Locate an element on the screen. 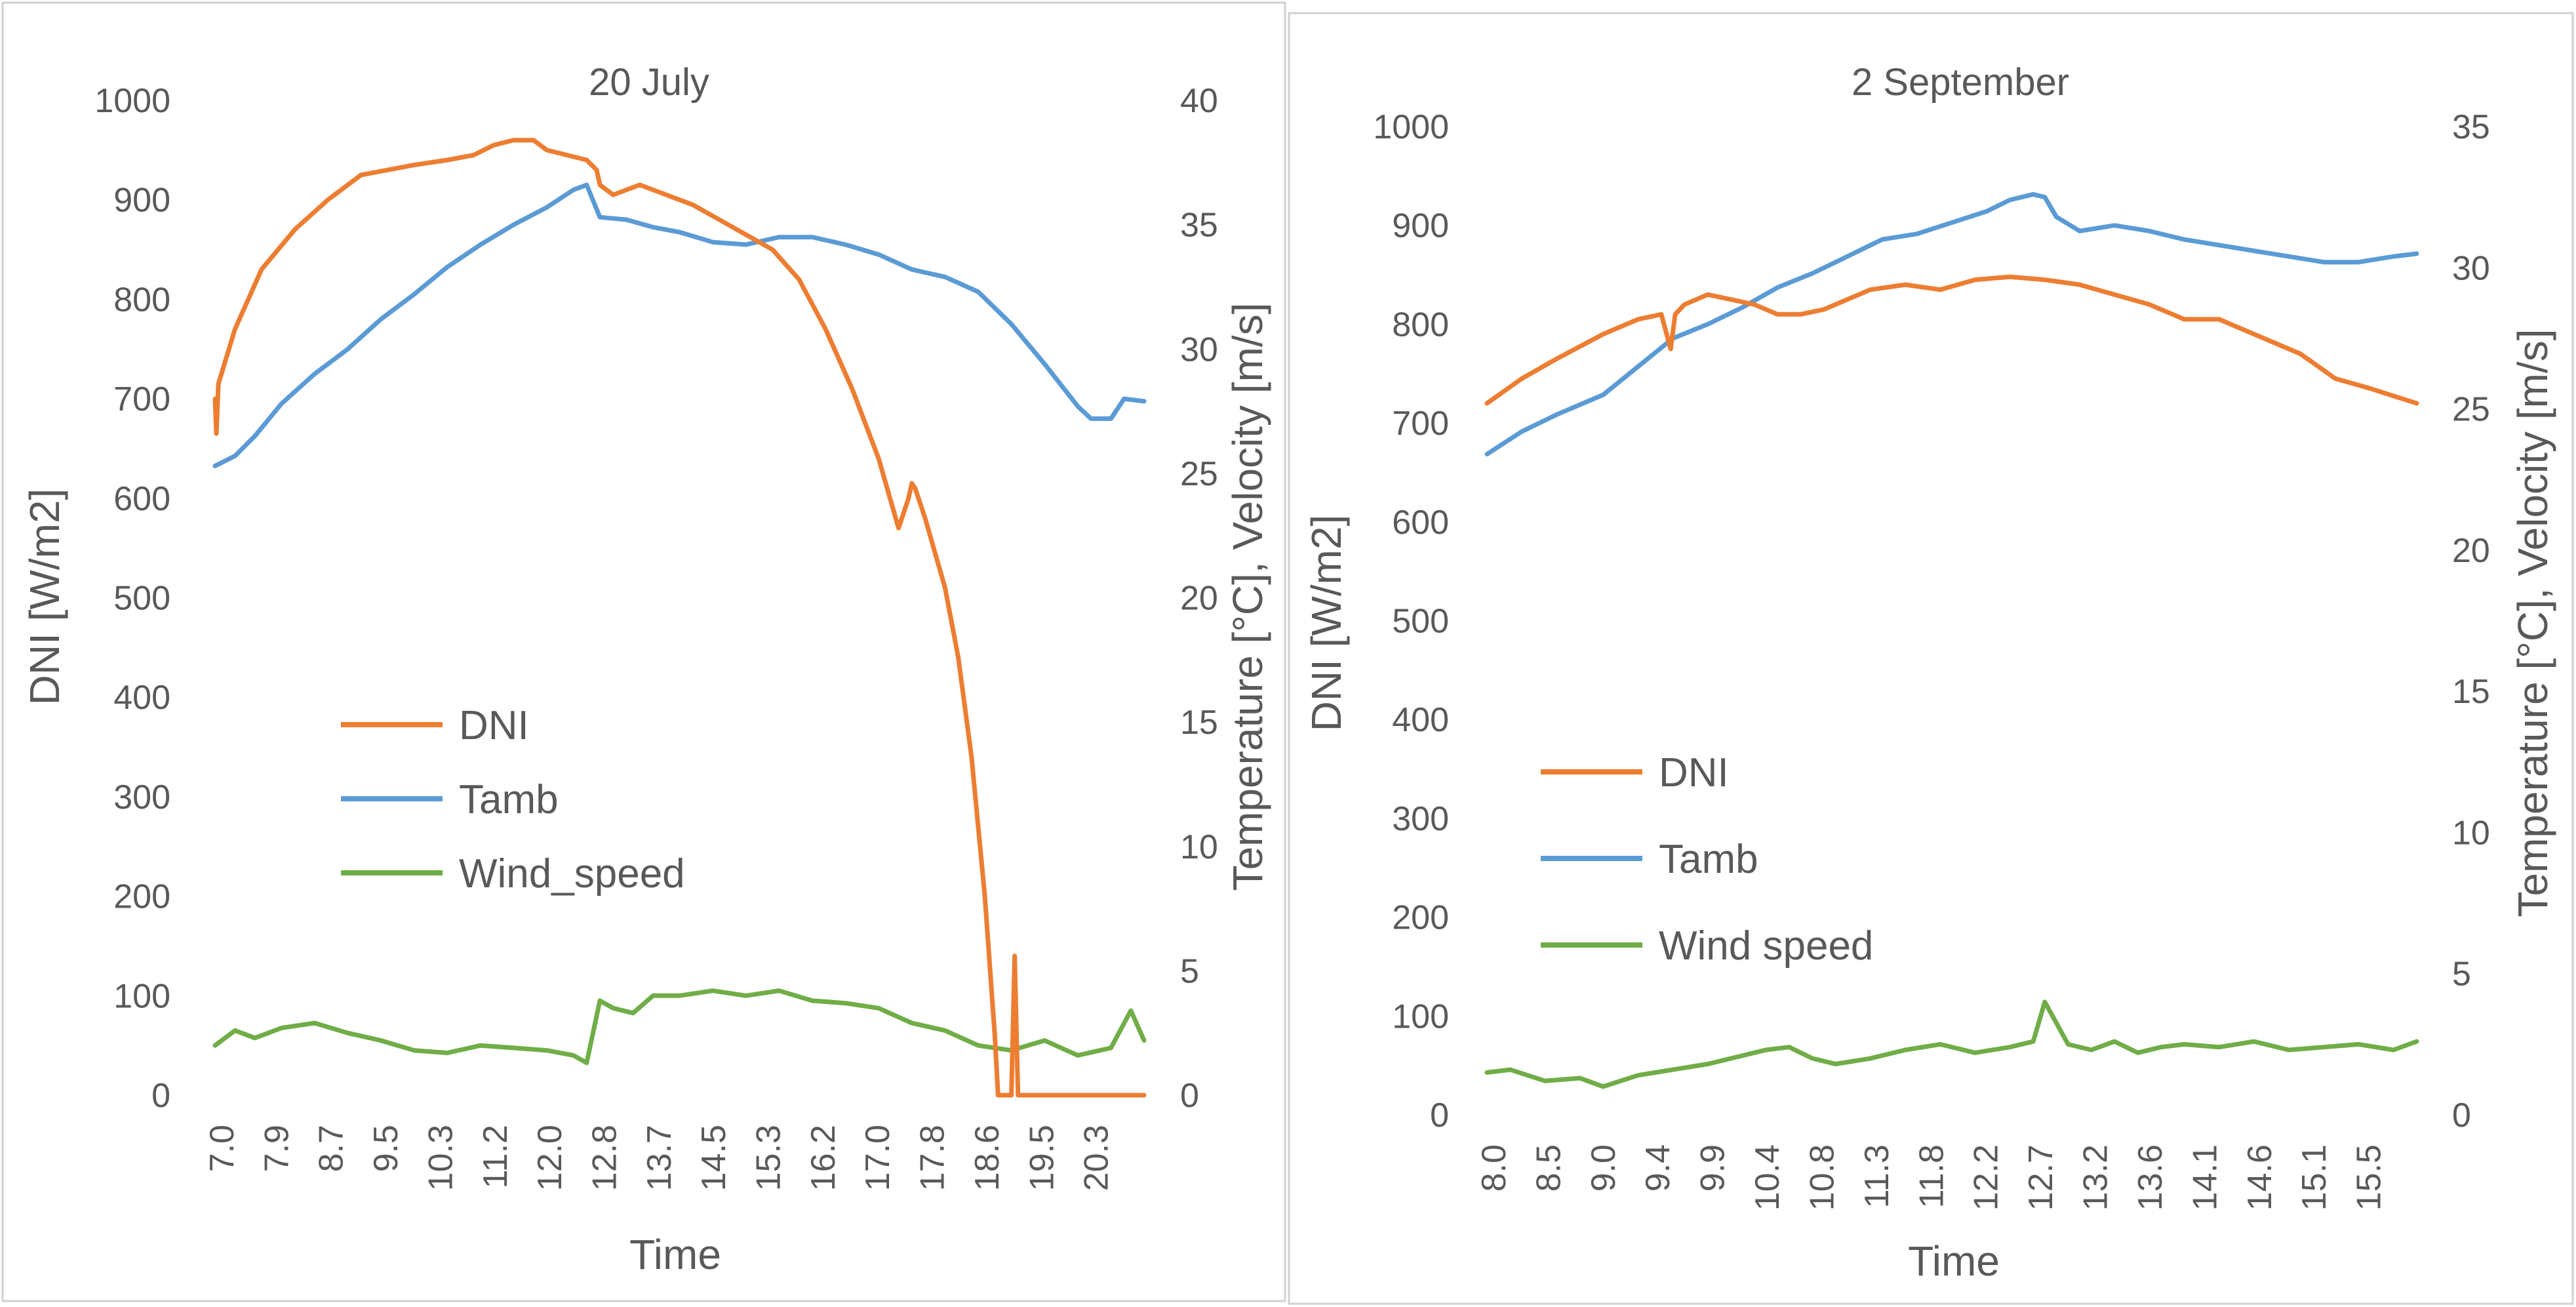 This screenshot has width=2576, height=1307. x-tick-label: 9.9 is located at coordinates (1713, 1168).